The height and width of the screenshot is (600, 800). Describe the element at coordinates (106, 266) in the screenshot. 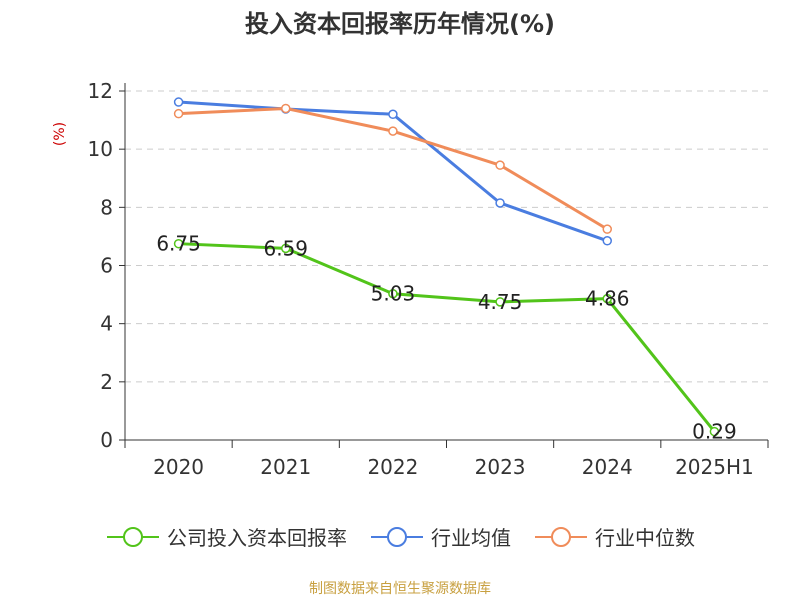

I see `y-tick-label: 6` at that location.